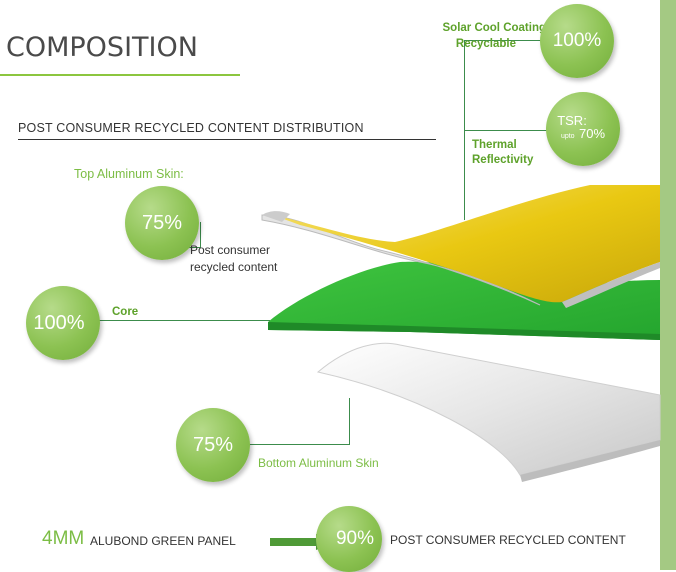 The width and height of the screenshot is (676, 572). Describe the element at coordinates (200, 235) in the screenshot. I see `top-skin-connector-vertical` at that location.